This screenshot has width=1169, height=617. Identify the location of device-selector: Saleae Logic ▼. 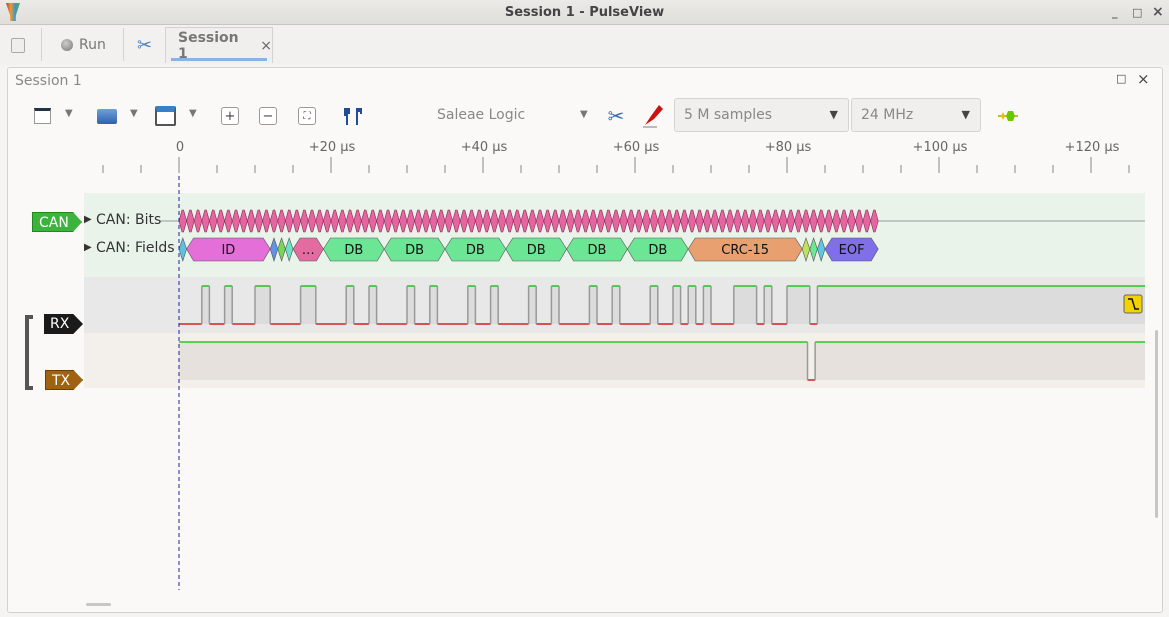
(512, 117).